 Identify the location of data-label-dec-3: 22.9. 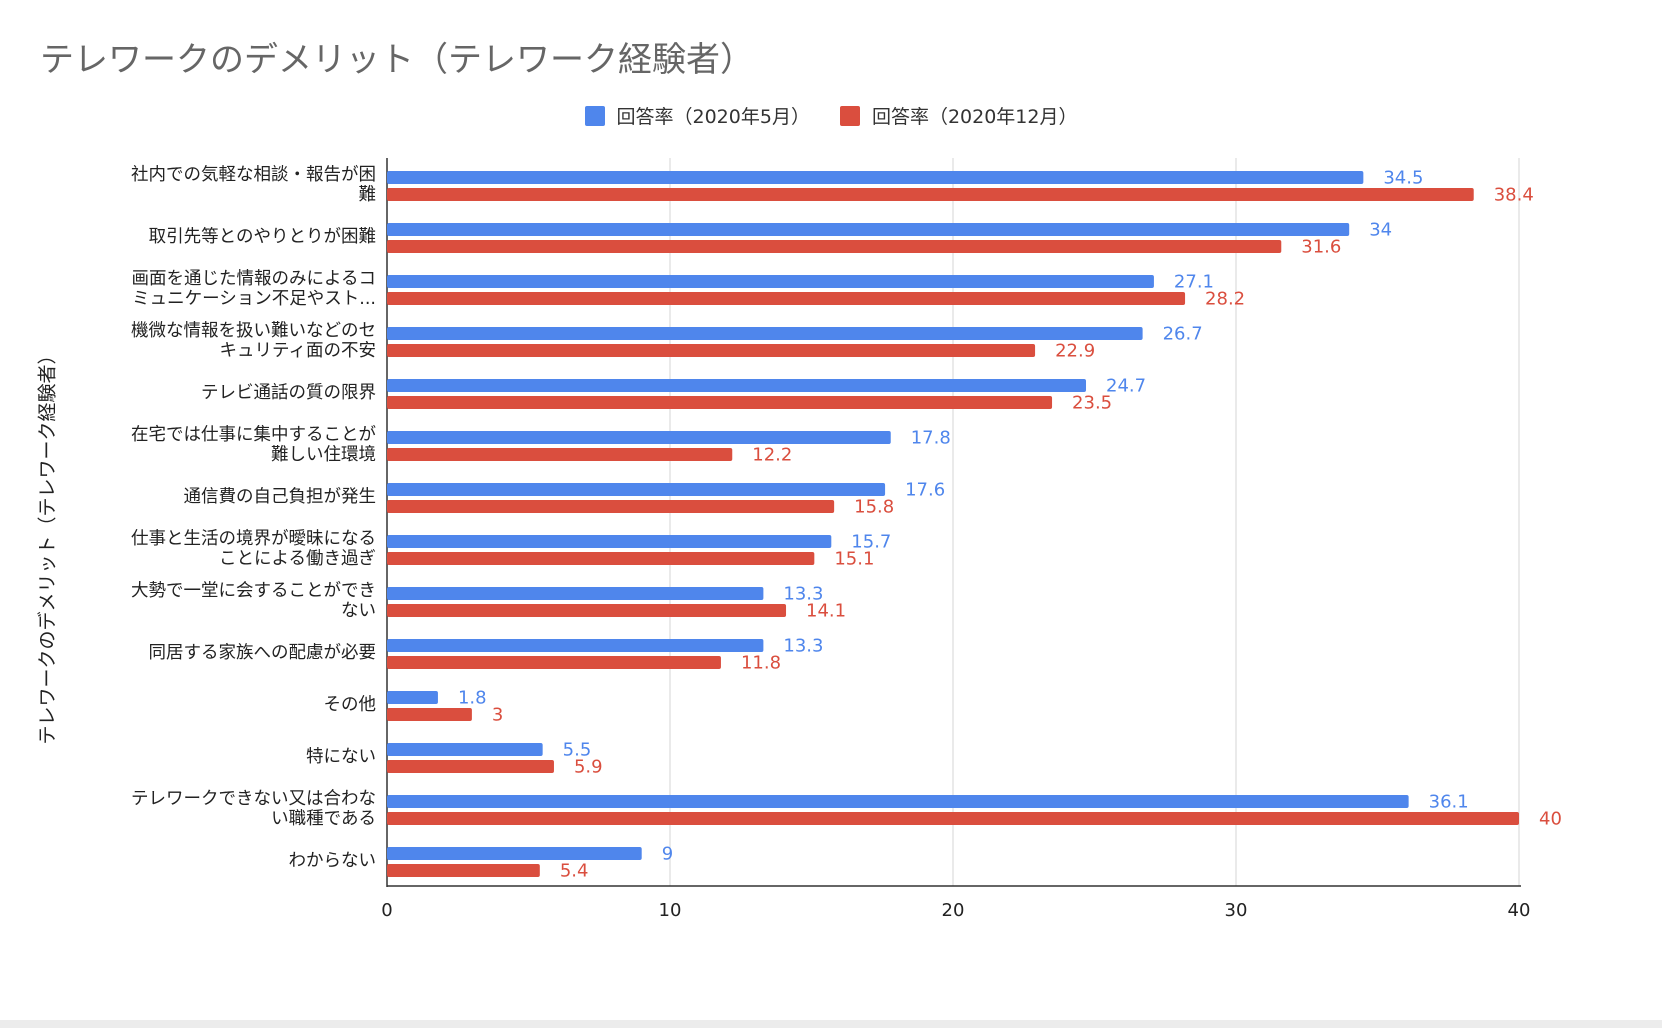
(1075, 351).